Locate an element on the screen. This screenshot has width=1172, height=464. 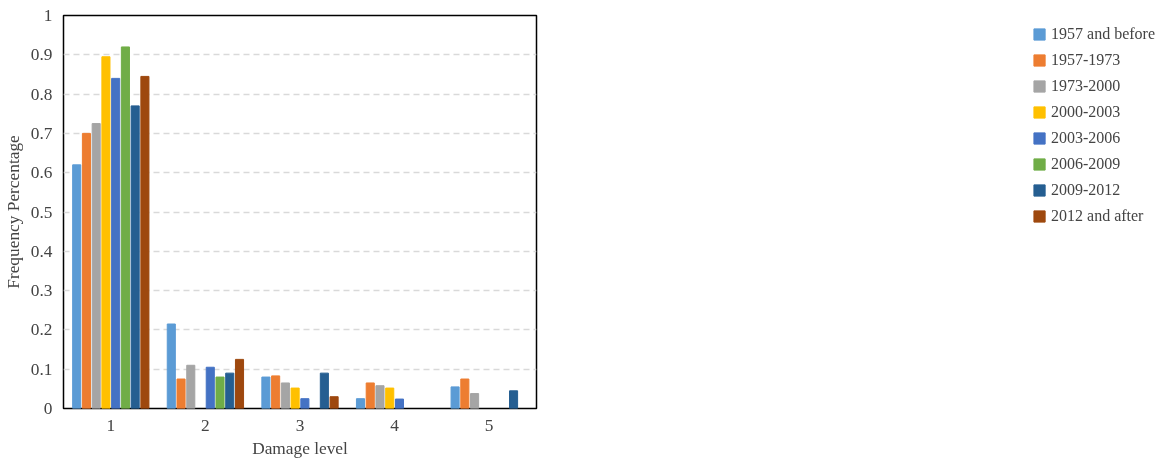
x-tick-label: 3 is located at coordinates (300, 425).